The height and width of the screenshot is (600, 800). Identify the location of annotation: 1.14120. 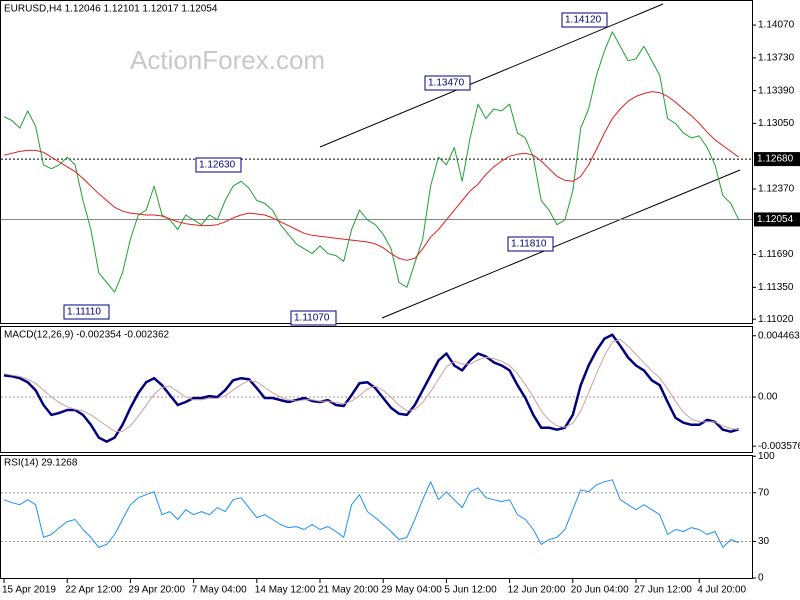
(583, 20).